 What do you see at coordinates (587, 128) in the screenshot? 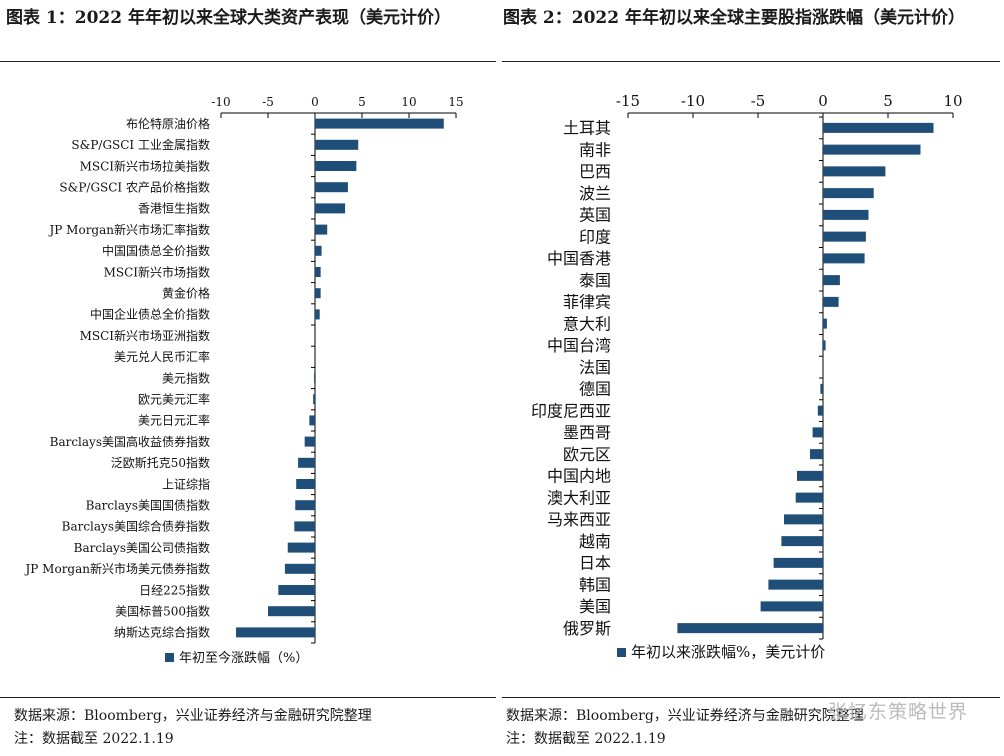
I see `category-label: 土耳其` at bounding box center [587, 128].